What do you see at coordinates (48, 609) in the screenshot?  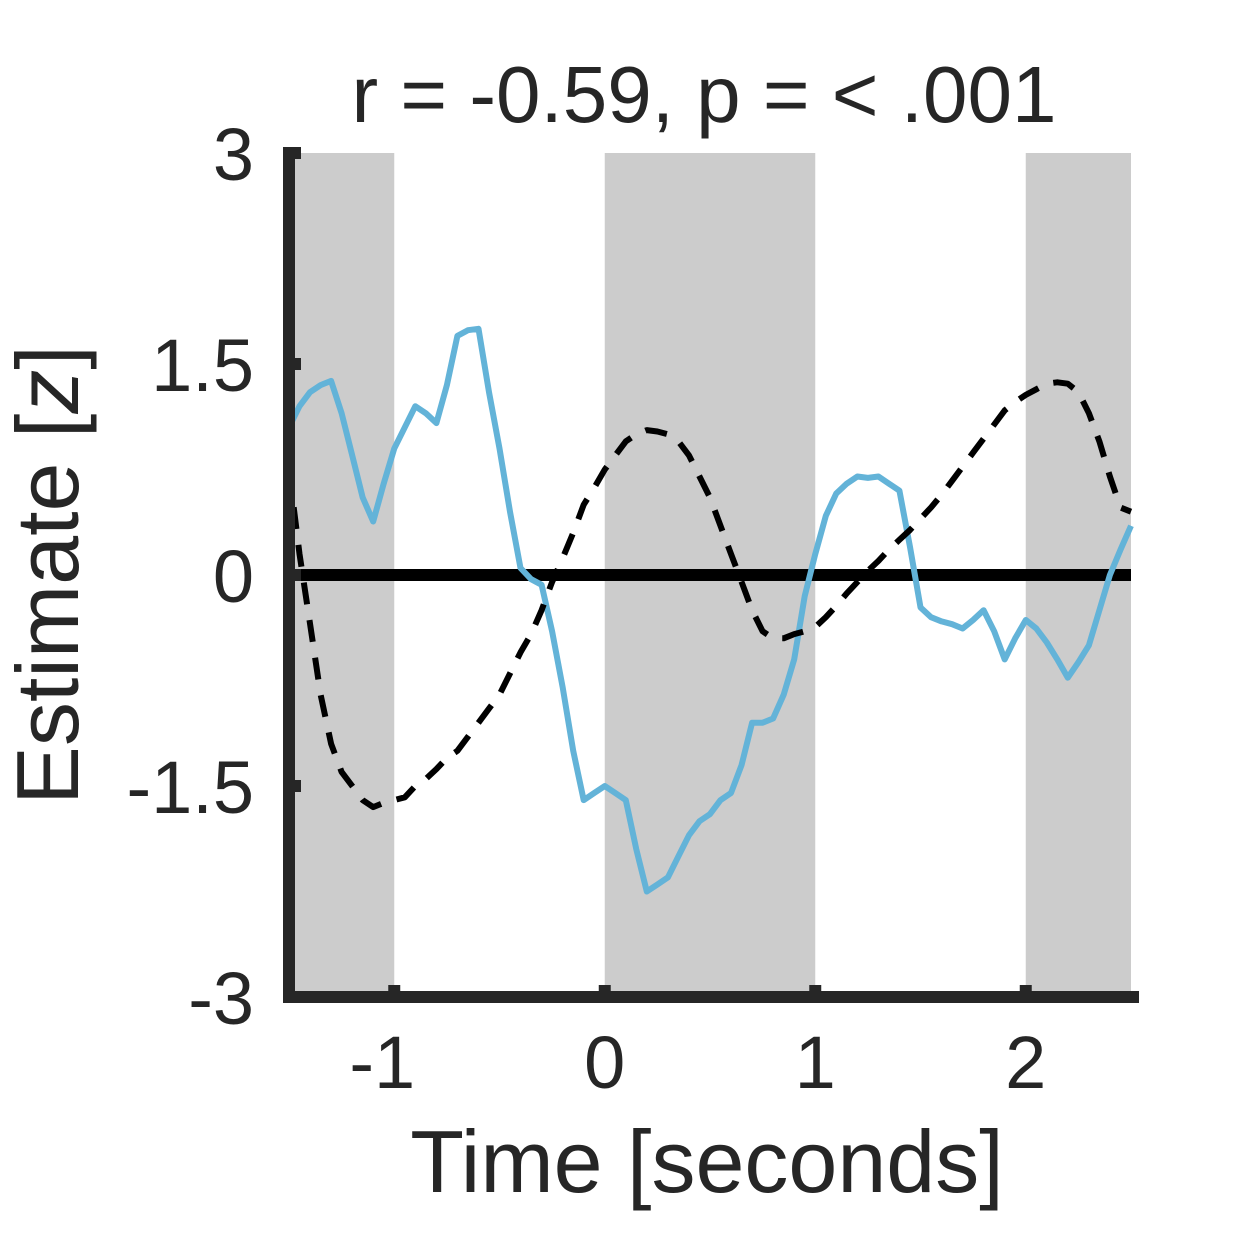 I see `y-axis-label-main: Estimate [` at bounding box center [48, 609].